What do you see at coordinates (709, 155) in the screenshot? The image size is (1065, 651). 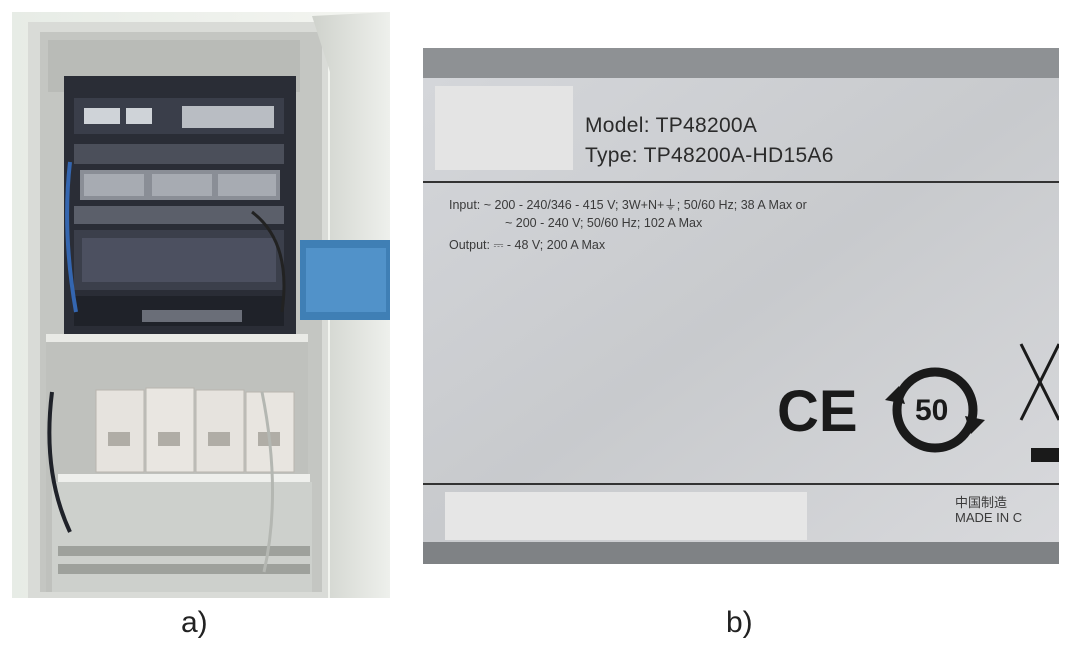 I see `type-label: Type: TP48200A-HD15A6` at bounding box center [709, 155].